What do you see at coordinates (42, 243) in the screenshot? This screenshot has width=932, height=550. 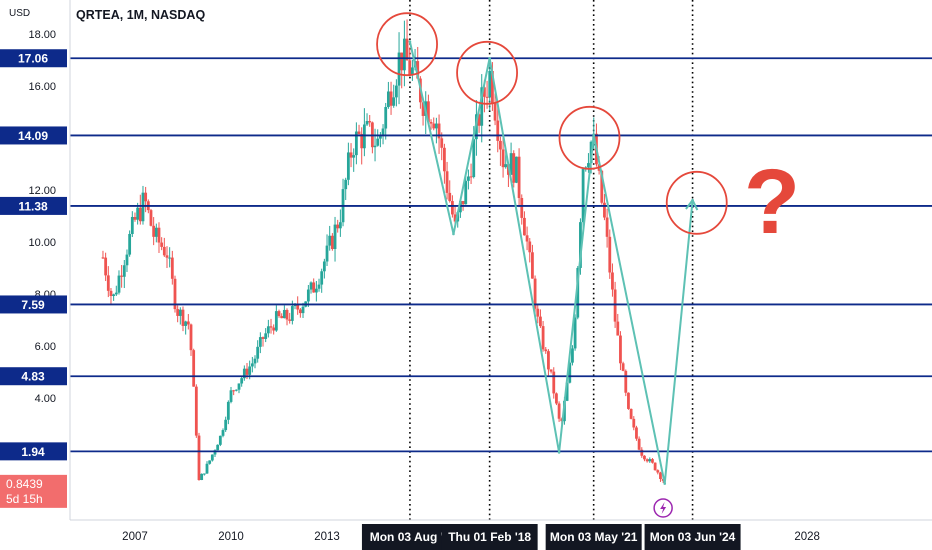 I see `price-tick-label: 10.00` at bounding box center [42, 243].